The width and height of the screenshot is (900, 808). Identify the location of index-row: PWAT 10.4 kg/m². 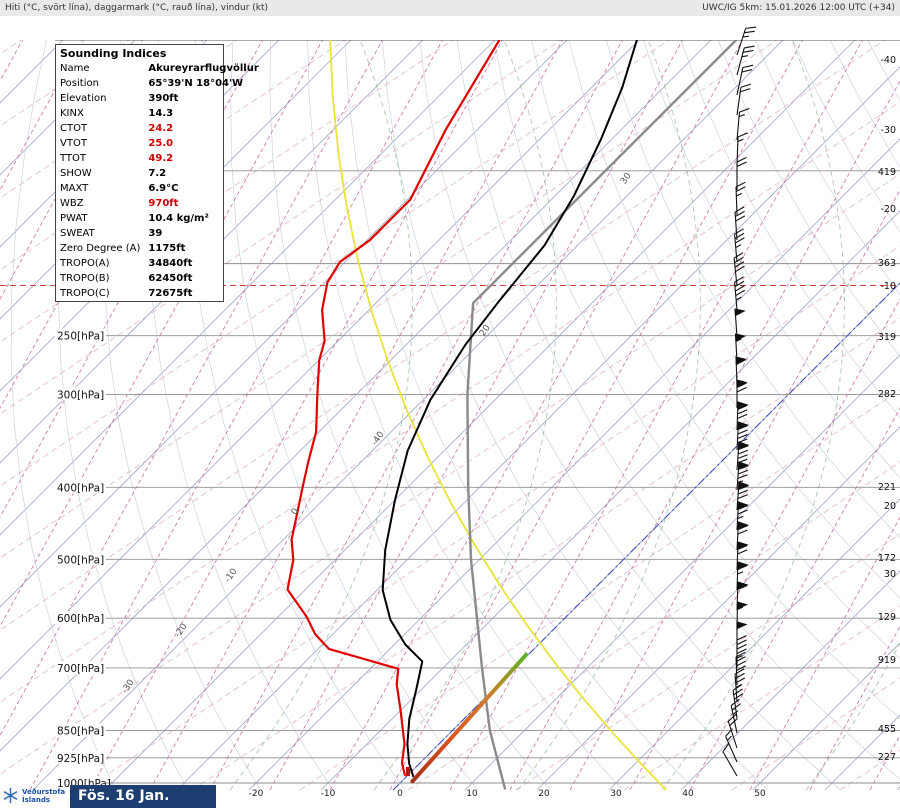
(159, 218).